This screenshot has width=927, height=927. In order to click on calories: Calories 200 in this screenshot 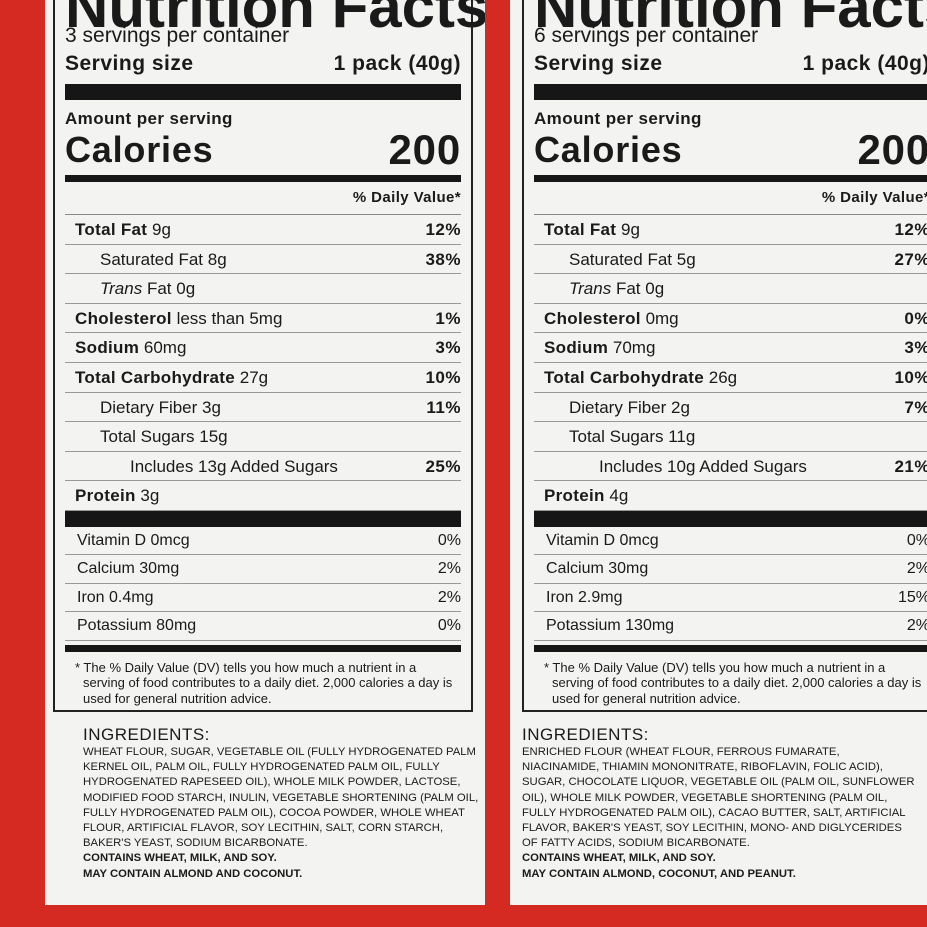, I will do `click(730, 150)`.